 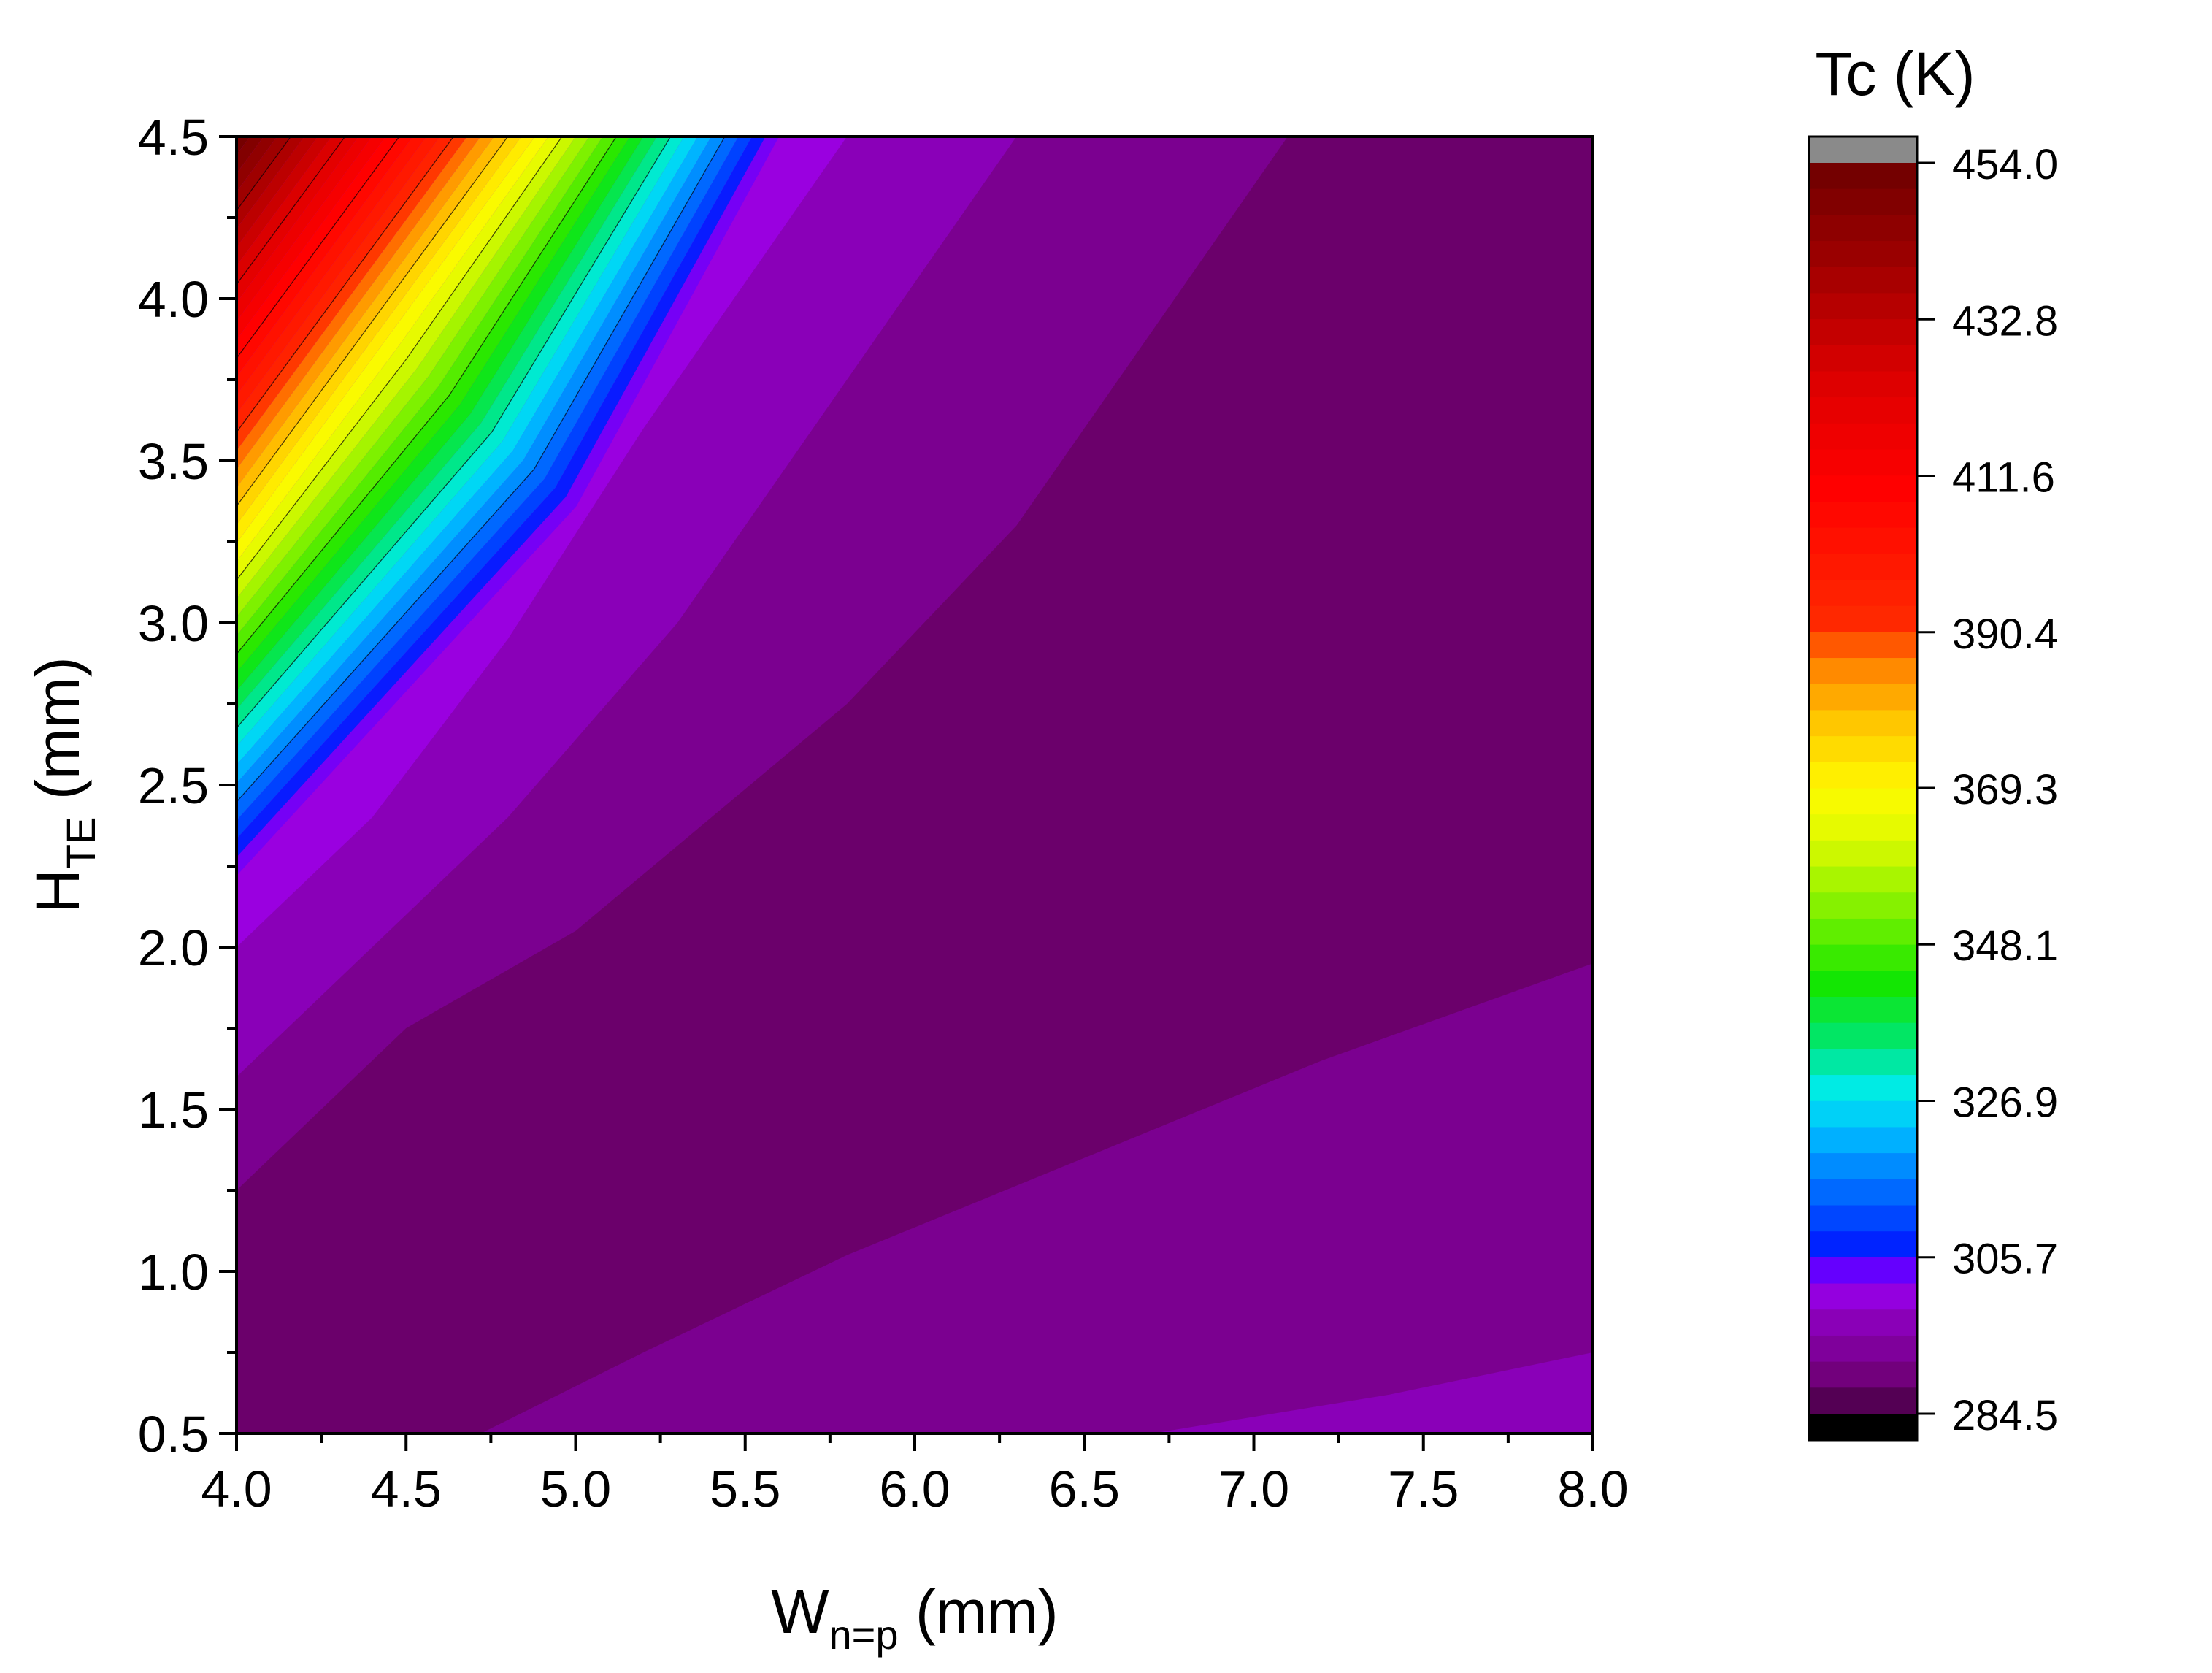 I want to click on colorbar-tick-label: 348.1, so click(x=2005, y=946).